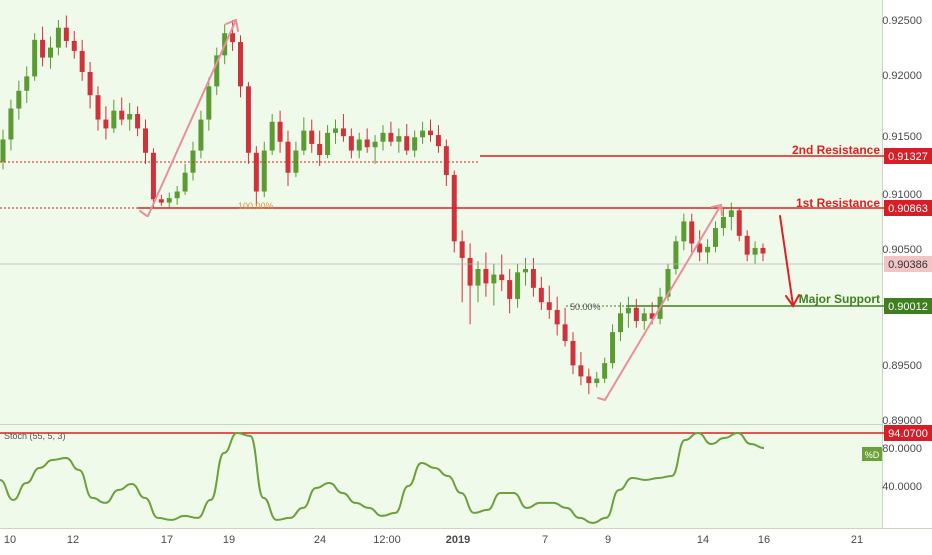 The image size is (932, 555). Describe the element at coordinates (872, 454) in the screenshot. I see `stoch-legend-badge: %D` at that location.